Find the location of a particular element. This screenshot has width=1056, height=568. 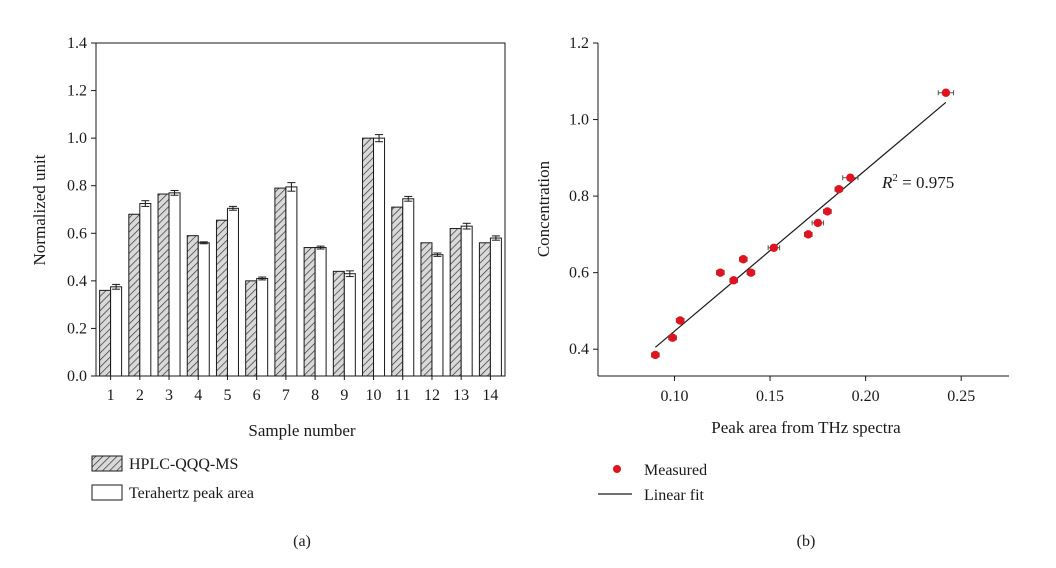

b-panel-label: (b) is located at coordinates (806, 541).